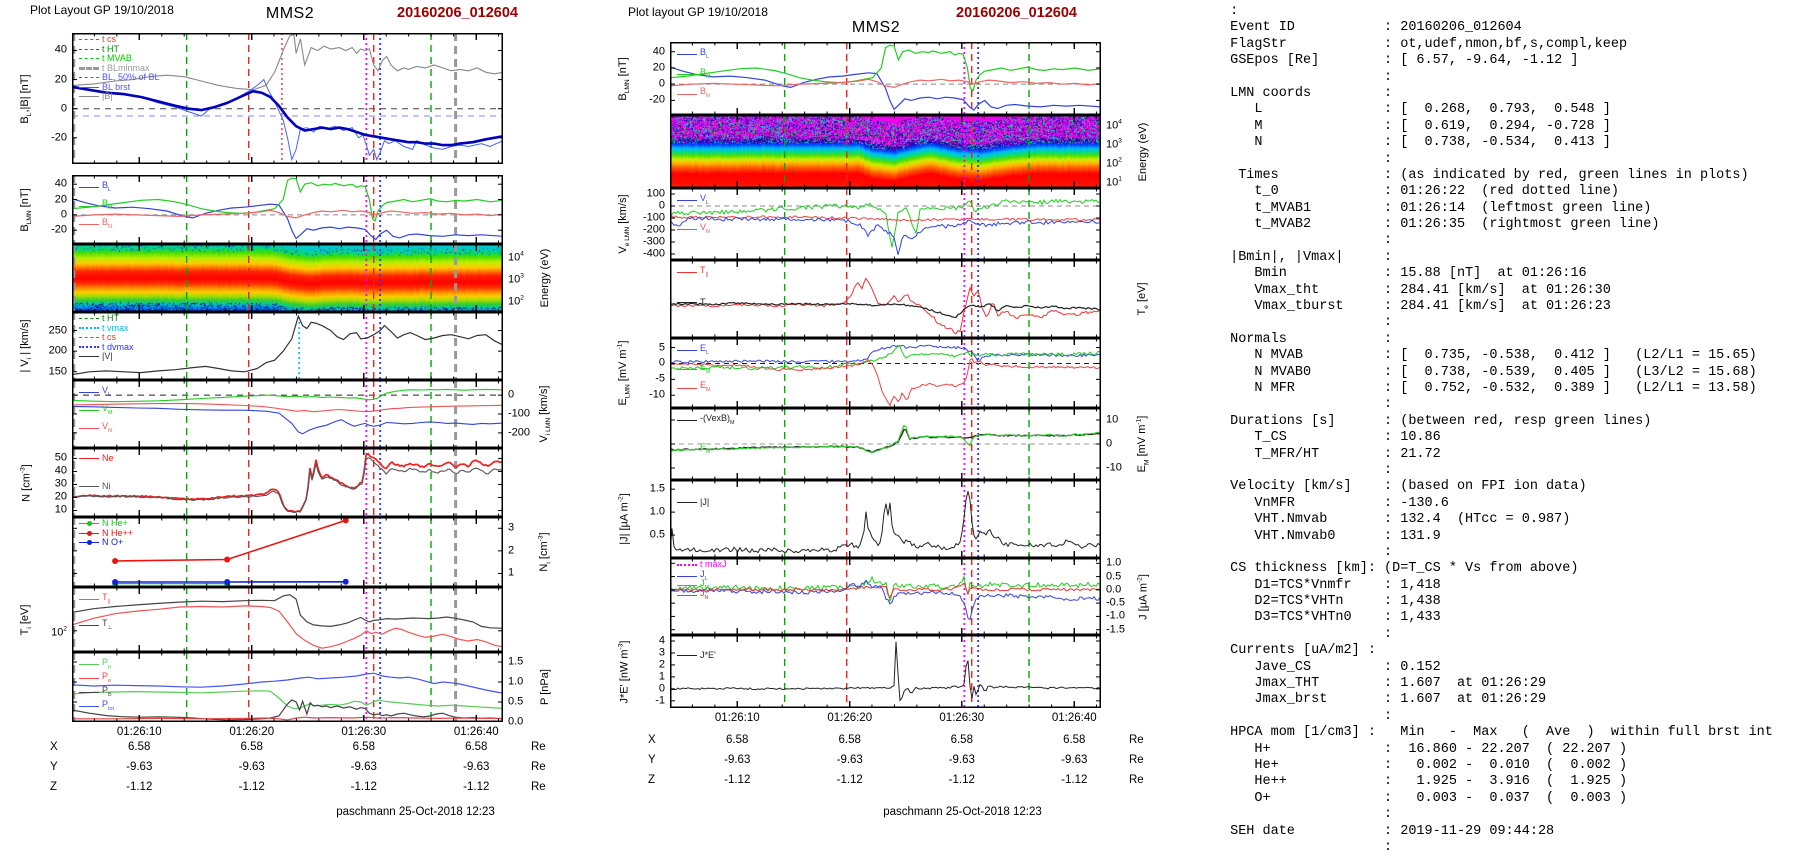 The height and width of the screenshot is (856, 1804). What do you see at coordinates (1497, 651) in the screenshot?
I see `info-line: Currents [uA/m2] :` at bounding box center [1497, 651].